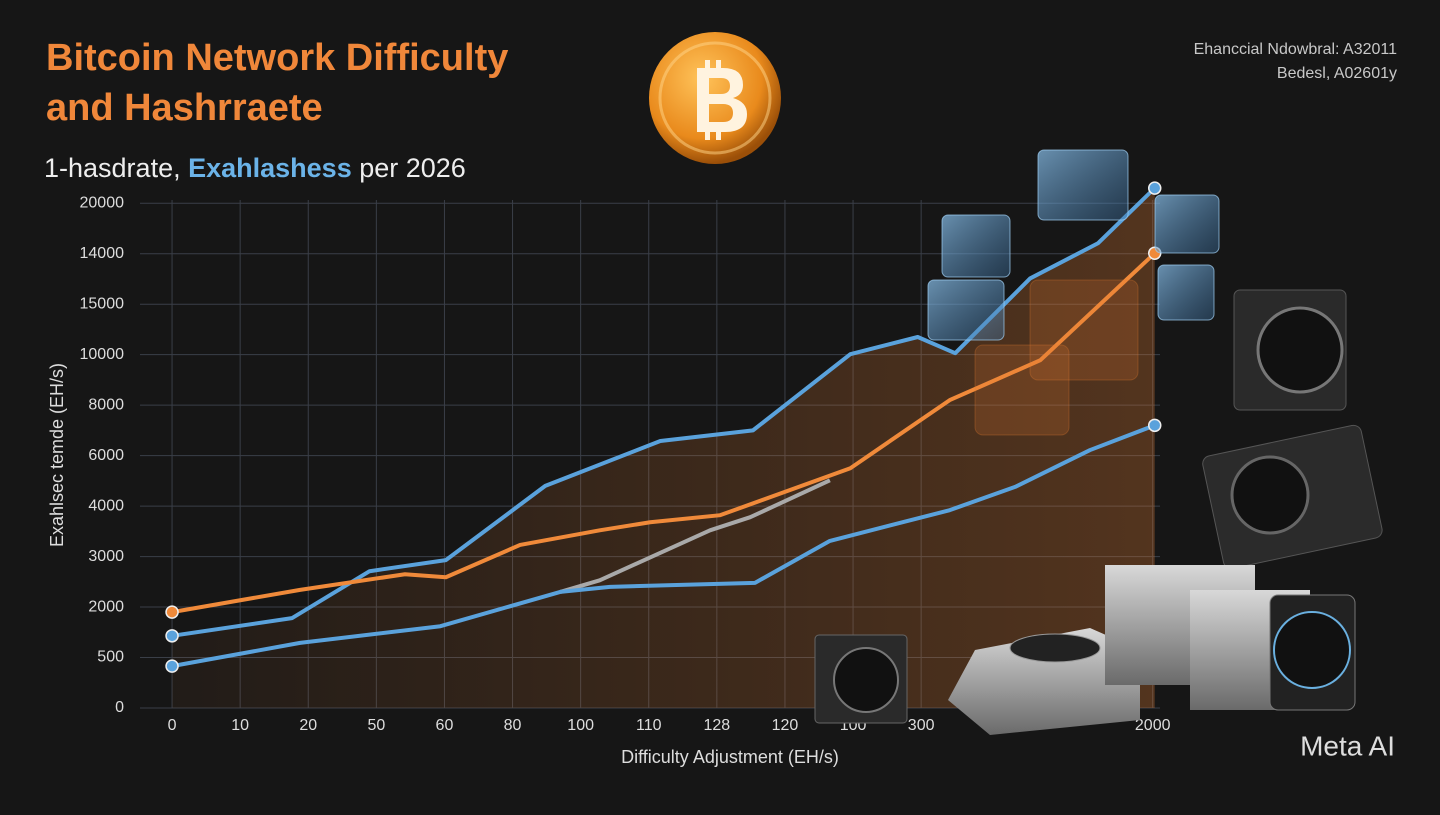 The height and width of the screenshot is (815, 1440). Describe the element at coordinates (102, 253) in the screenshot. I see `y-tick-label: 14000` at that location.